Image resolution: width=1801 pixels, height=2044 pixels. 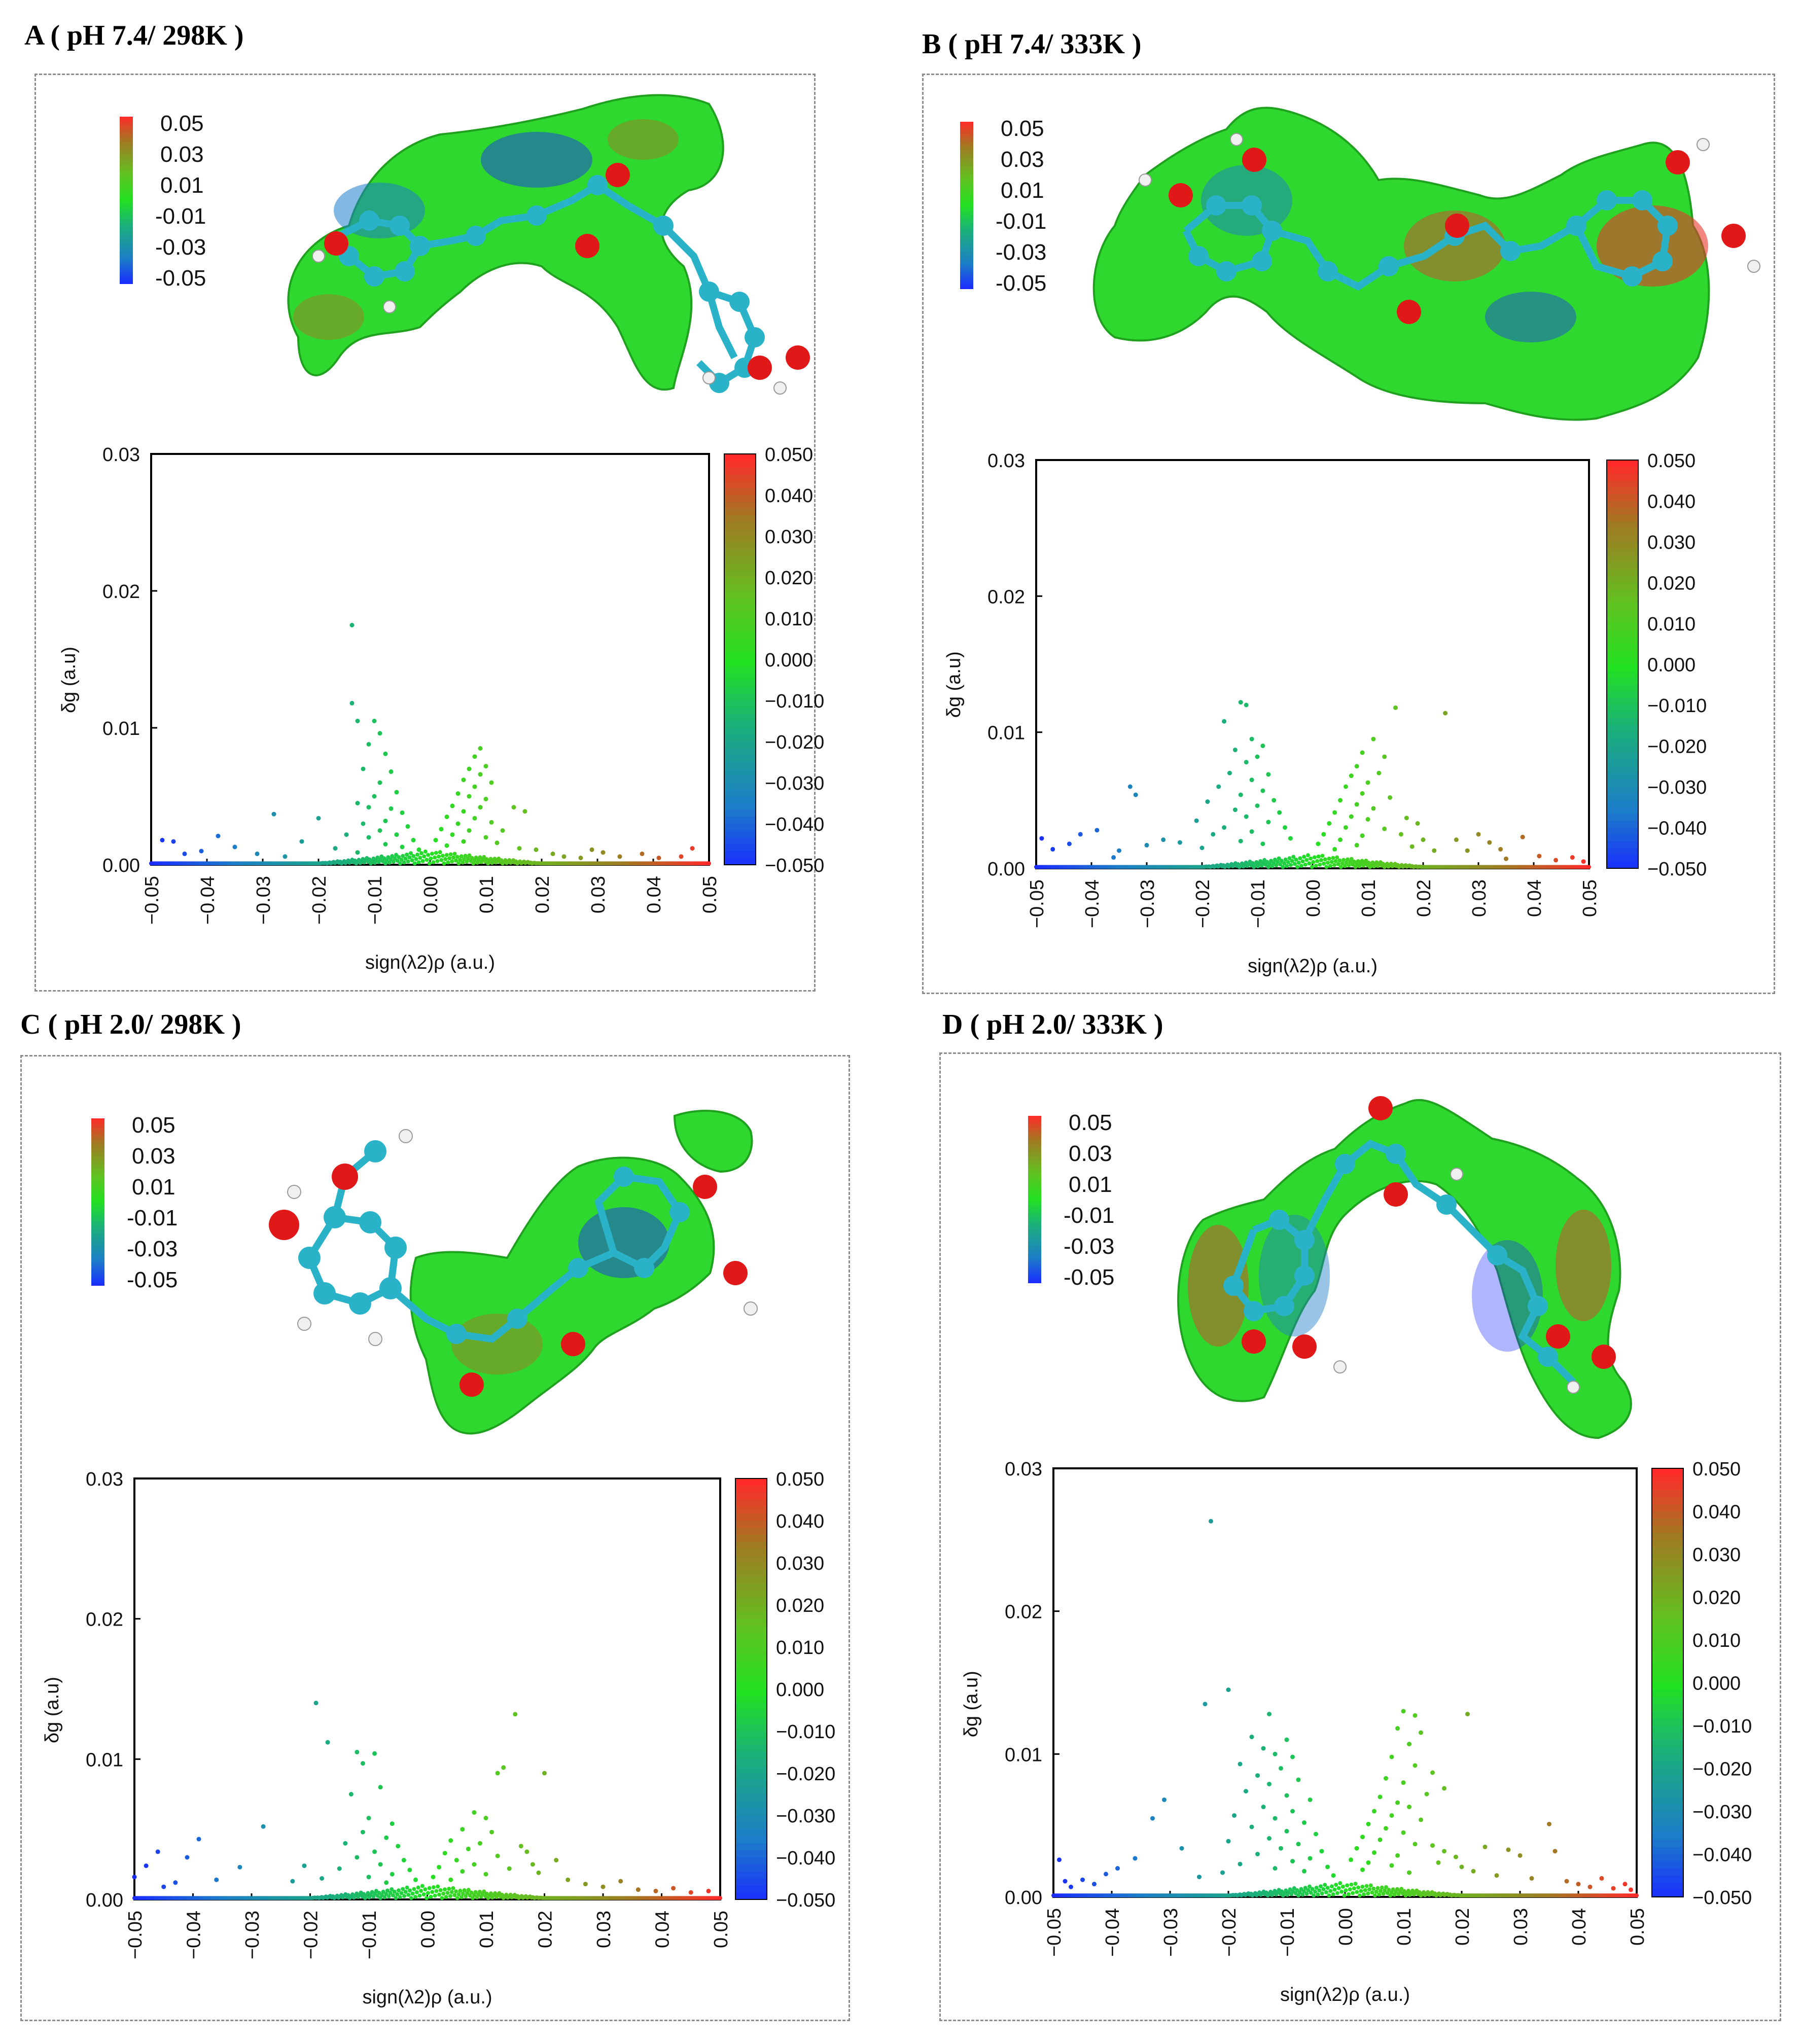 I want to click on molecule-colorbar-label: -0.03, so click(x=152, y=1249).